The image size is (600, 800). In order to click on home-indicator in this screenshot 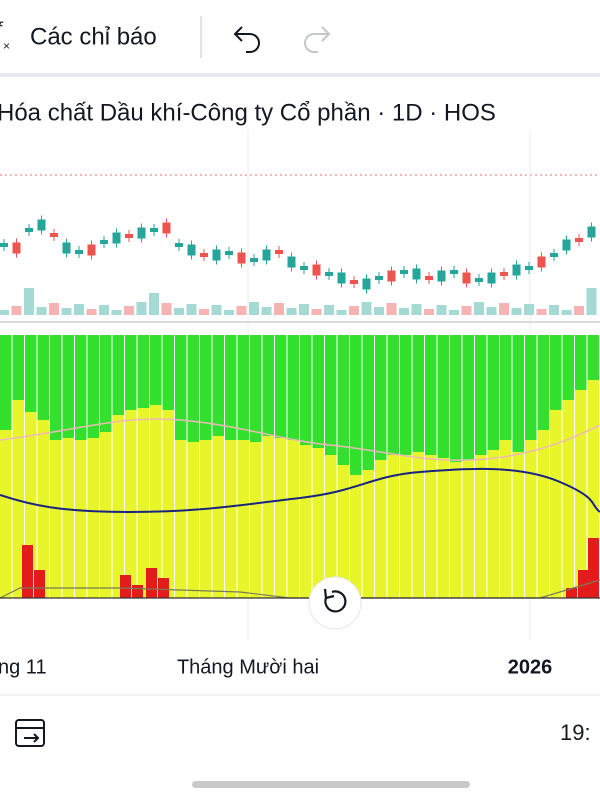, I will do `click(331, 784)`.